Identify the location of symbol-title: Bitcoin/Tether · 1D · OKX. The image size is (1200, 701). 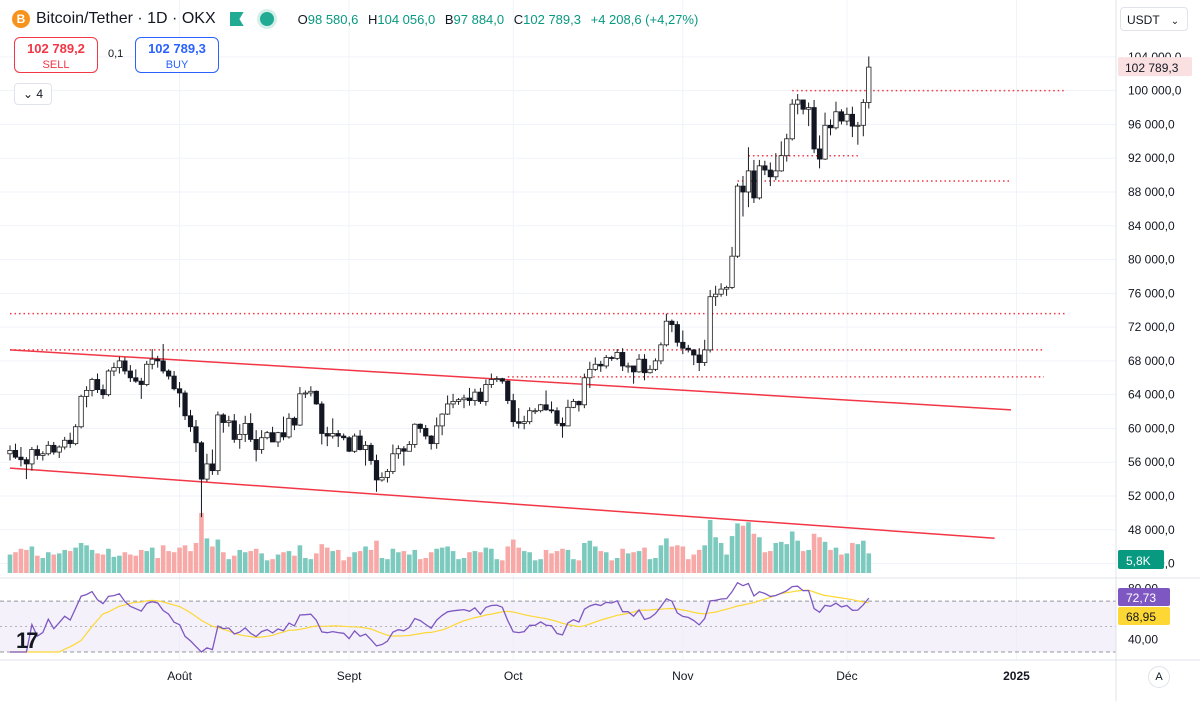
(126, 18).